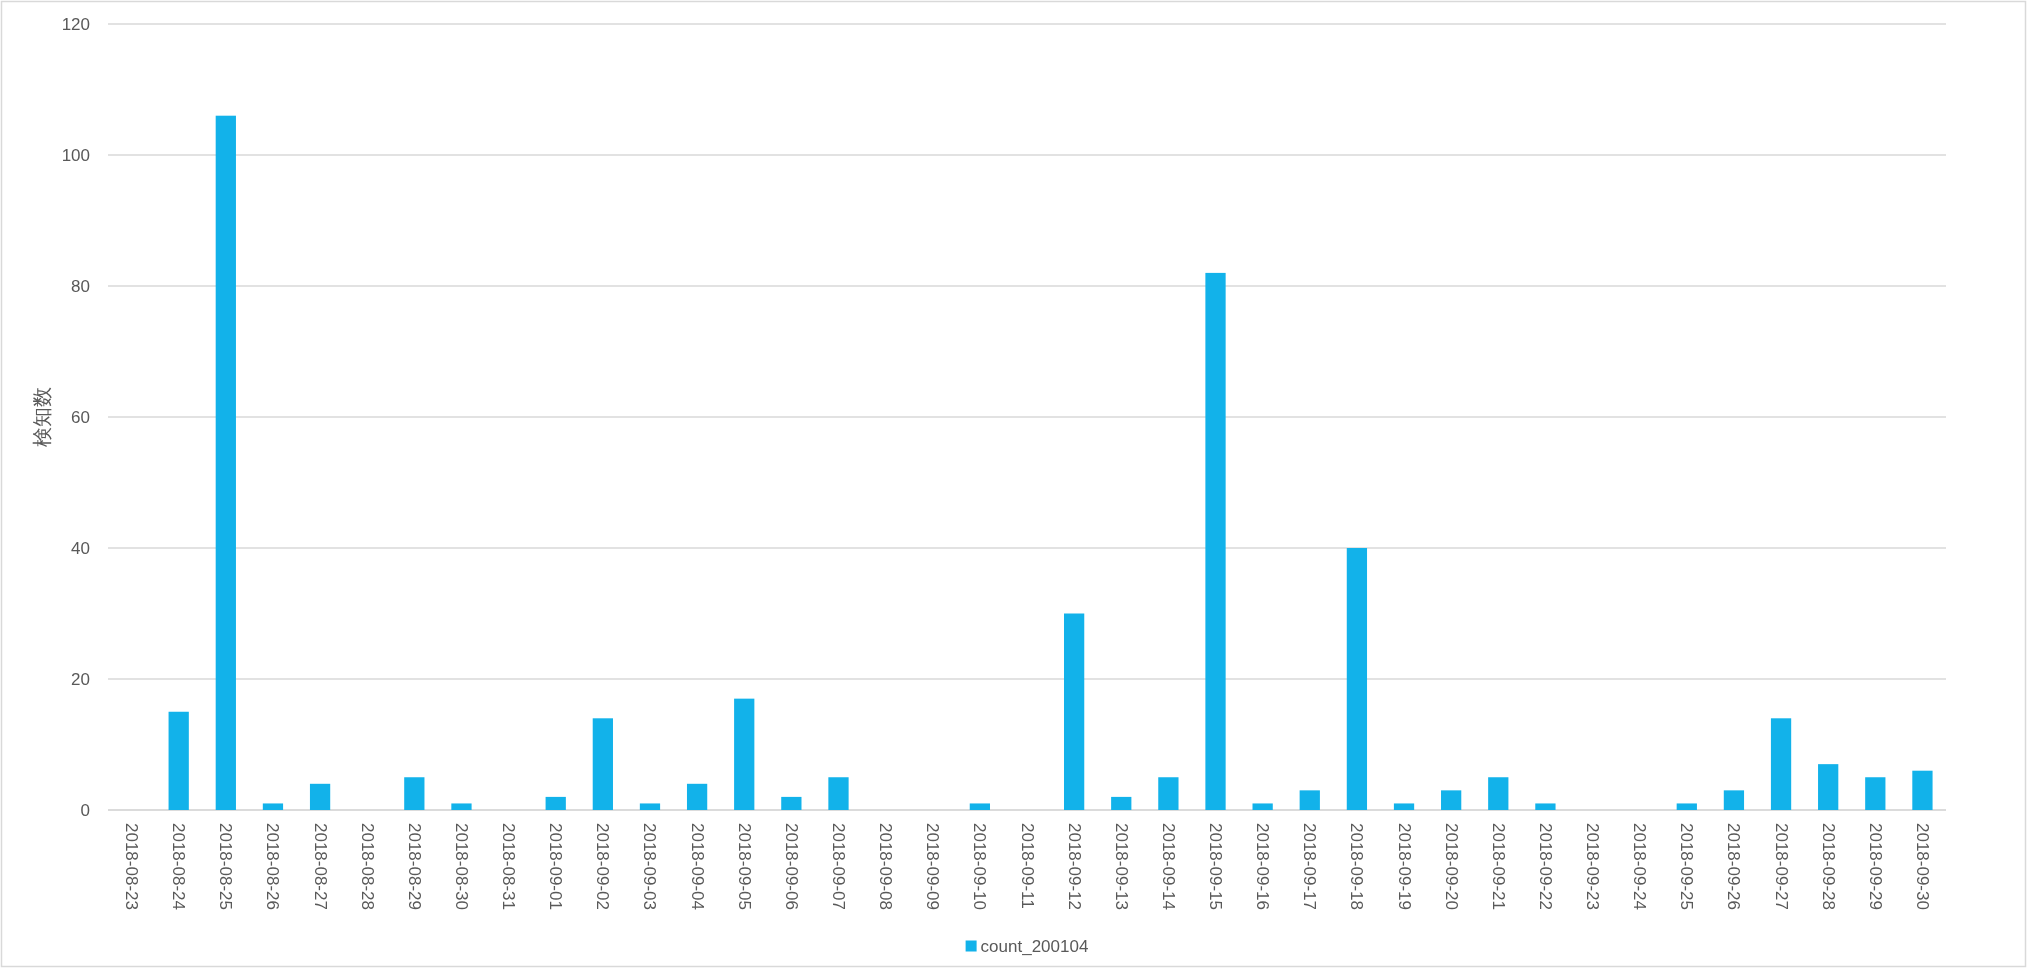  I want to click on x-tick-label: 2018-09-23, so click(1593, 866).